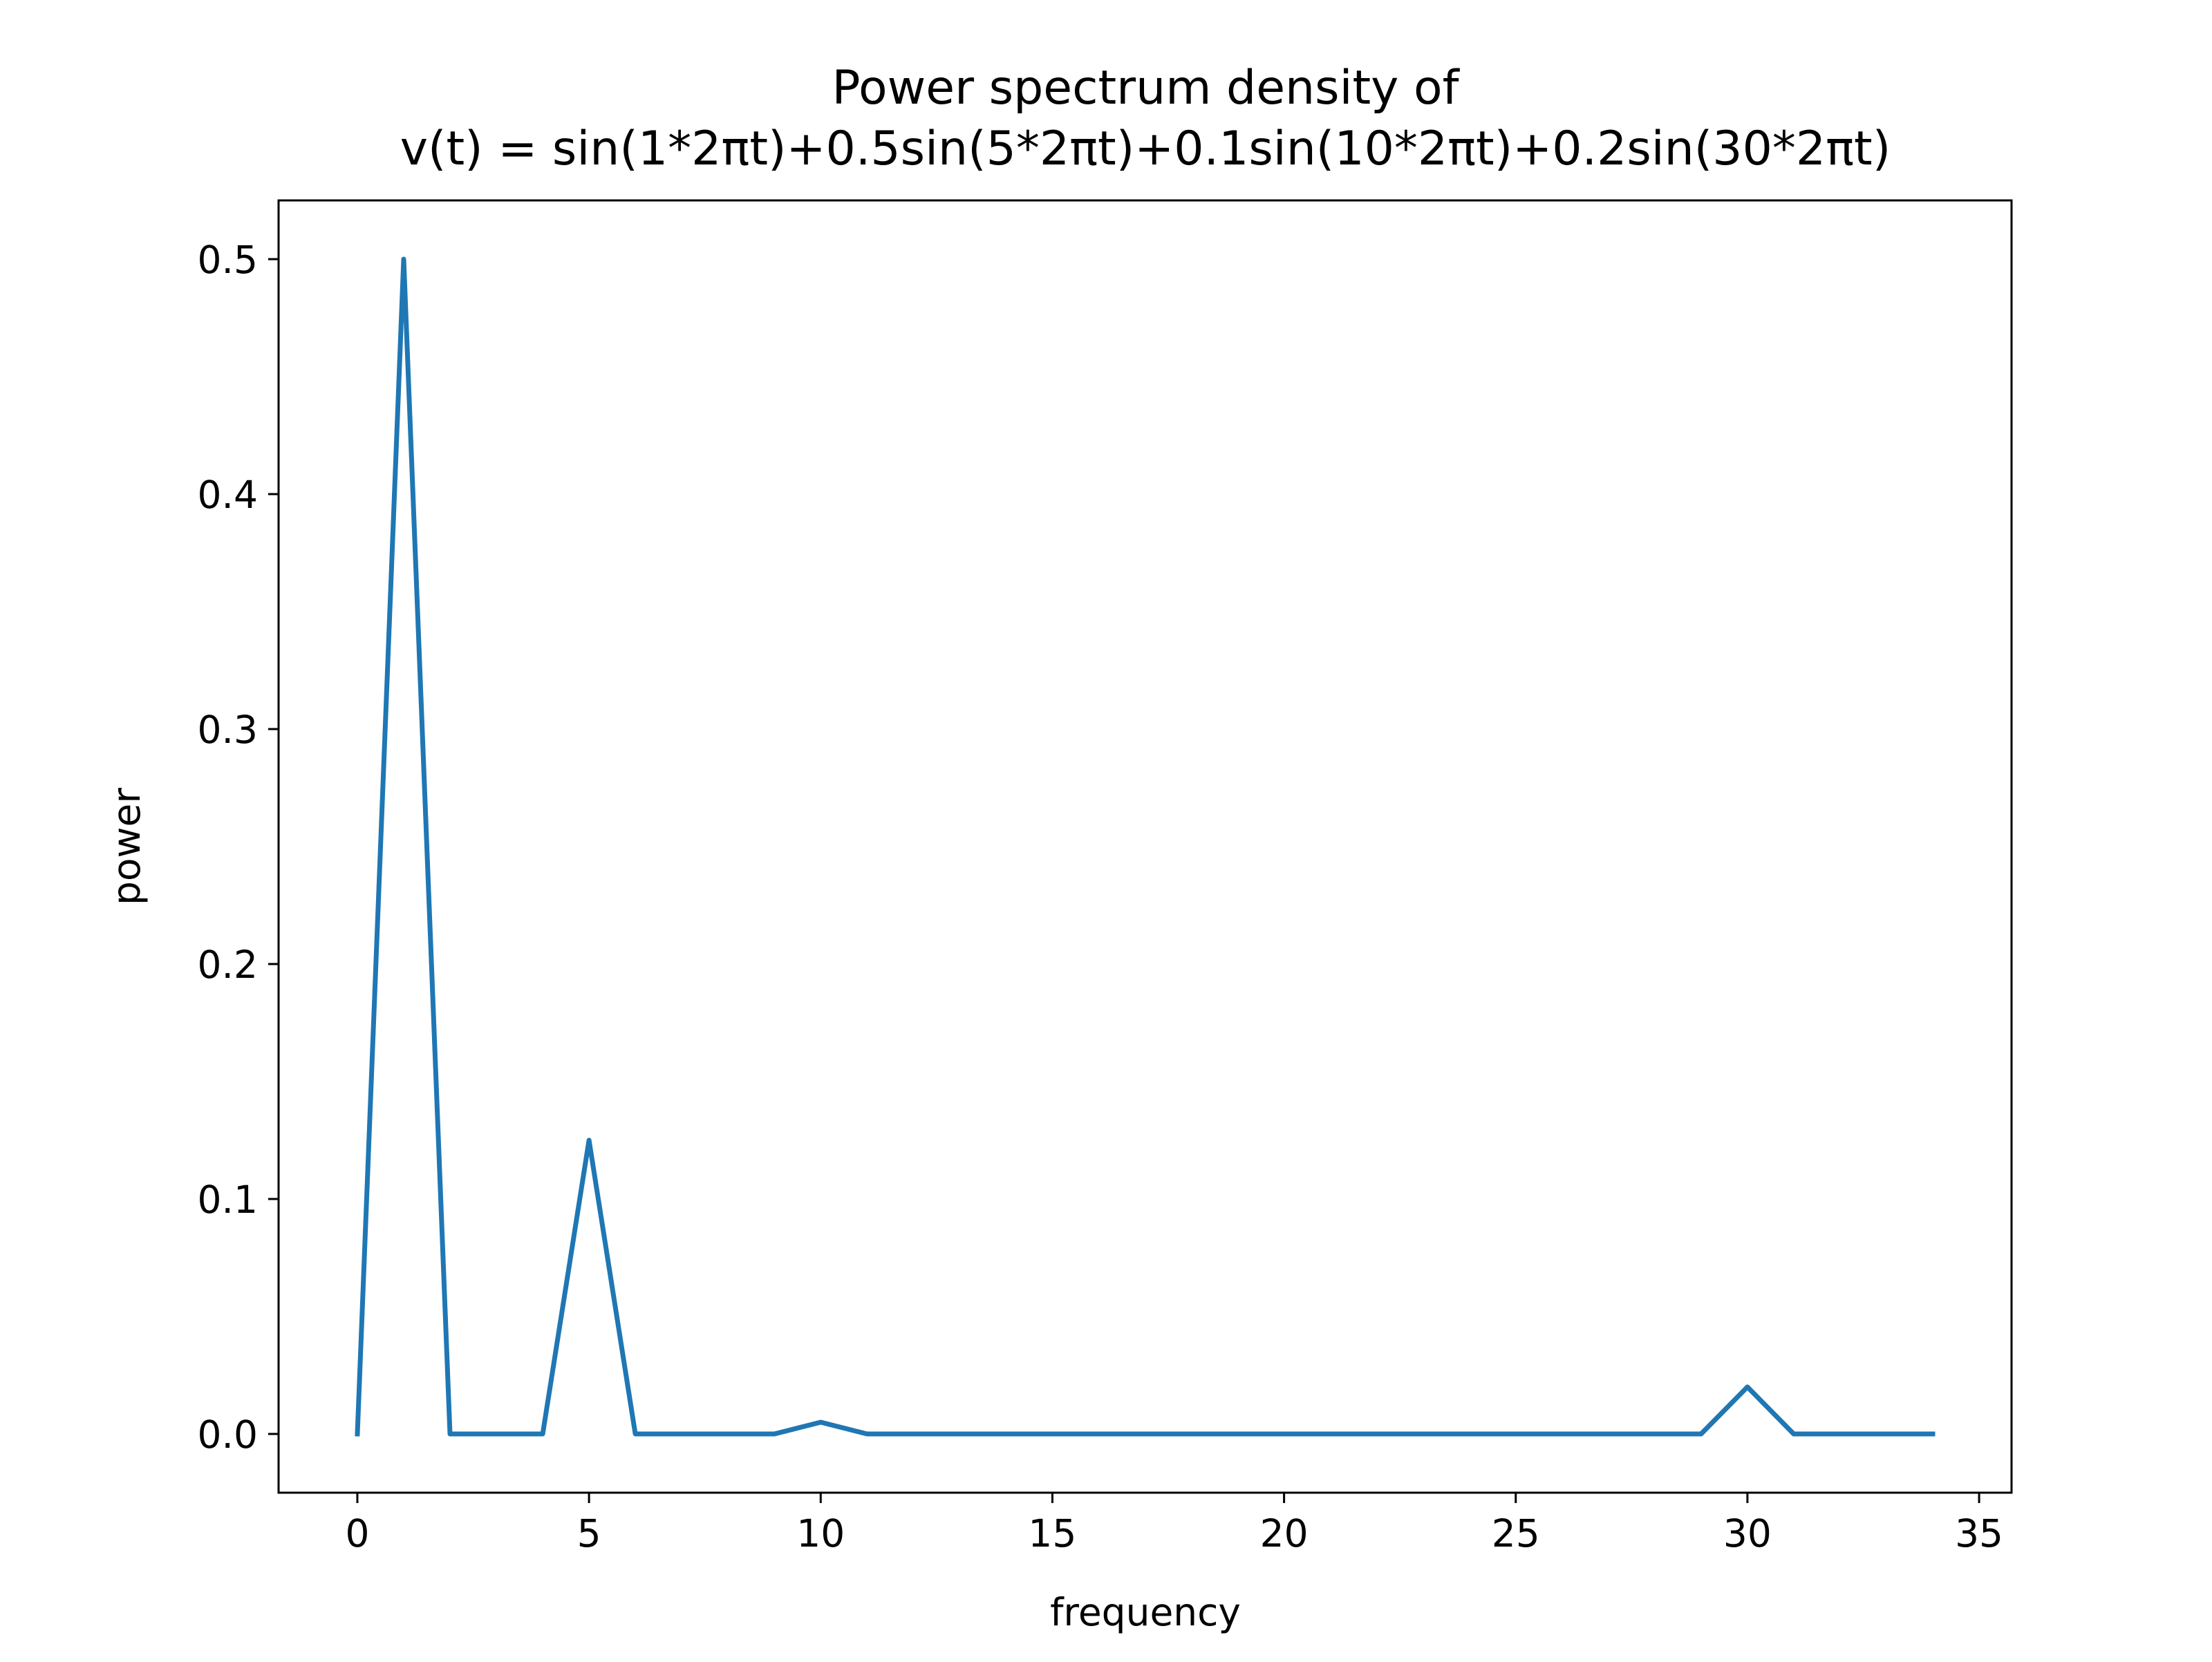  Describe the element at coordinates (1284, 1534) in the screenshot. I see `x-tick-label: 20` at that location.